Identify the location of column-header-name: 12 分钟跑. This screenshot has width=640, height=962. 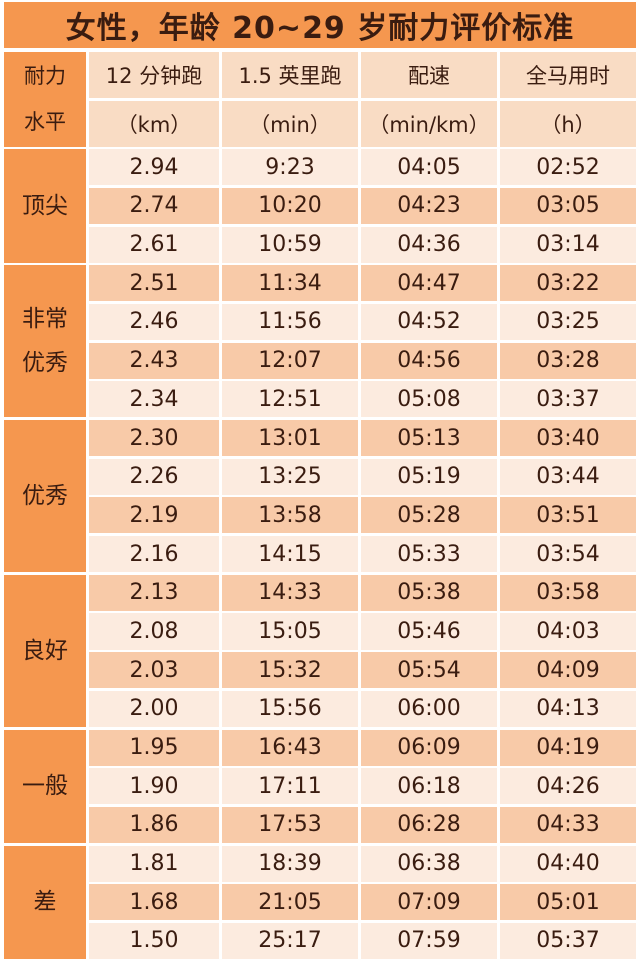
(154, 75).